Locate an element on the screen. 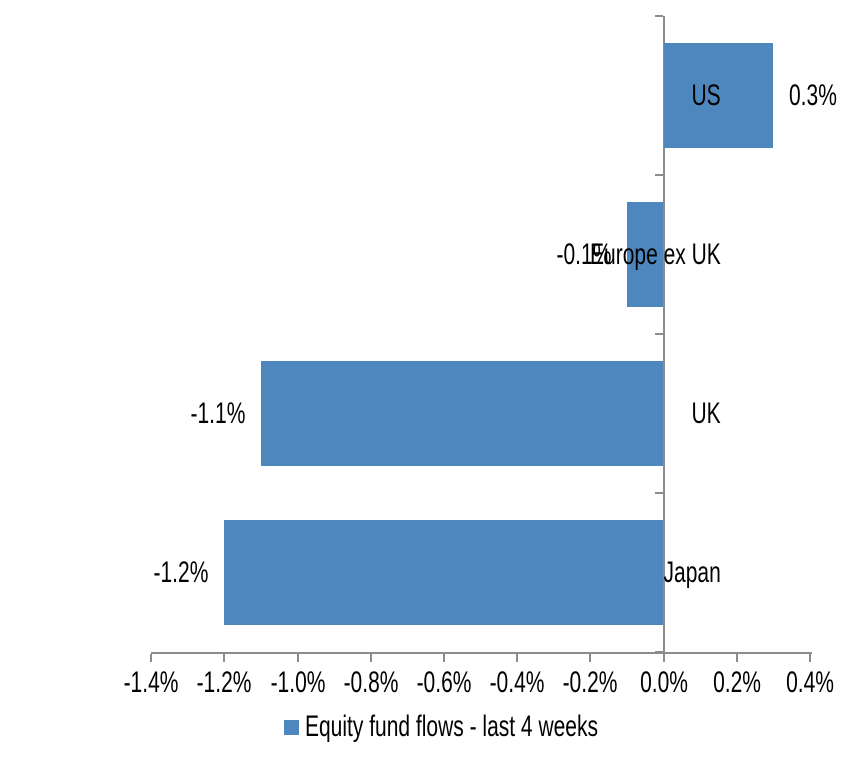 The height and width of the screenshot is (757, 852). bar-europe-ex-uk is located at coordinates (645, 254).